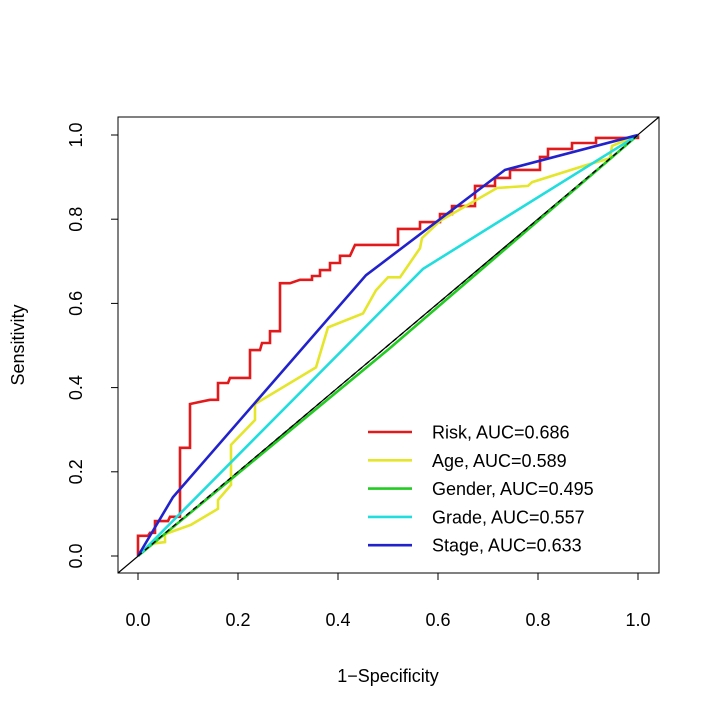 The height and width of the screenshot is (720, 720). What do you see at coordinates (513, 489) in the screenshot?
I see `legend-label: Gender, AUC=0.495` at bounding box center [513, 489].